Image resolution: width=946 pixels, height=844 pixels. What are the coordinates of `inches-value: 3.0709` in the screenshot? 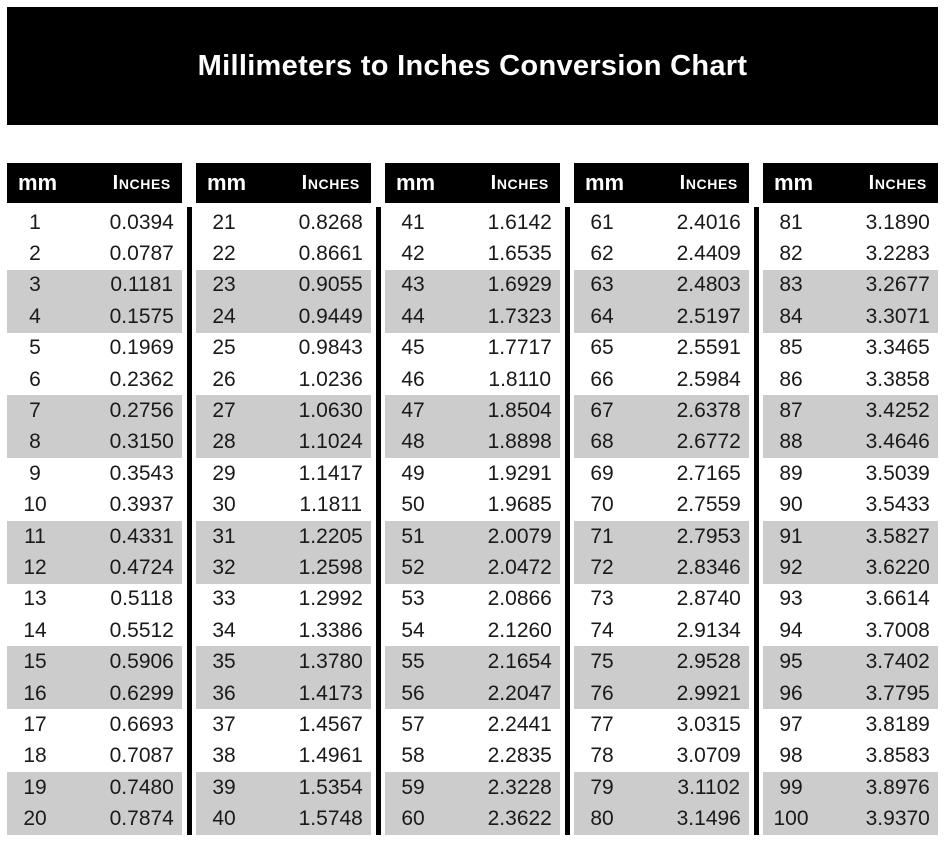 It's located at (708, 756).